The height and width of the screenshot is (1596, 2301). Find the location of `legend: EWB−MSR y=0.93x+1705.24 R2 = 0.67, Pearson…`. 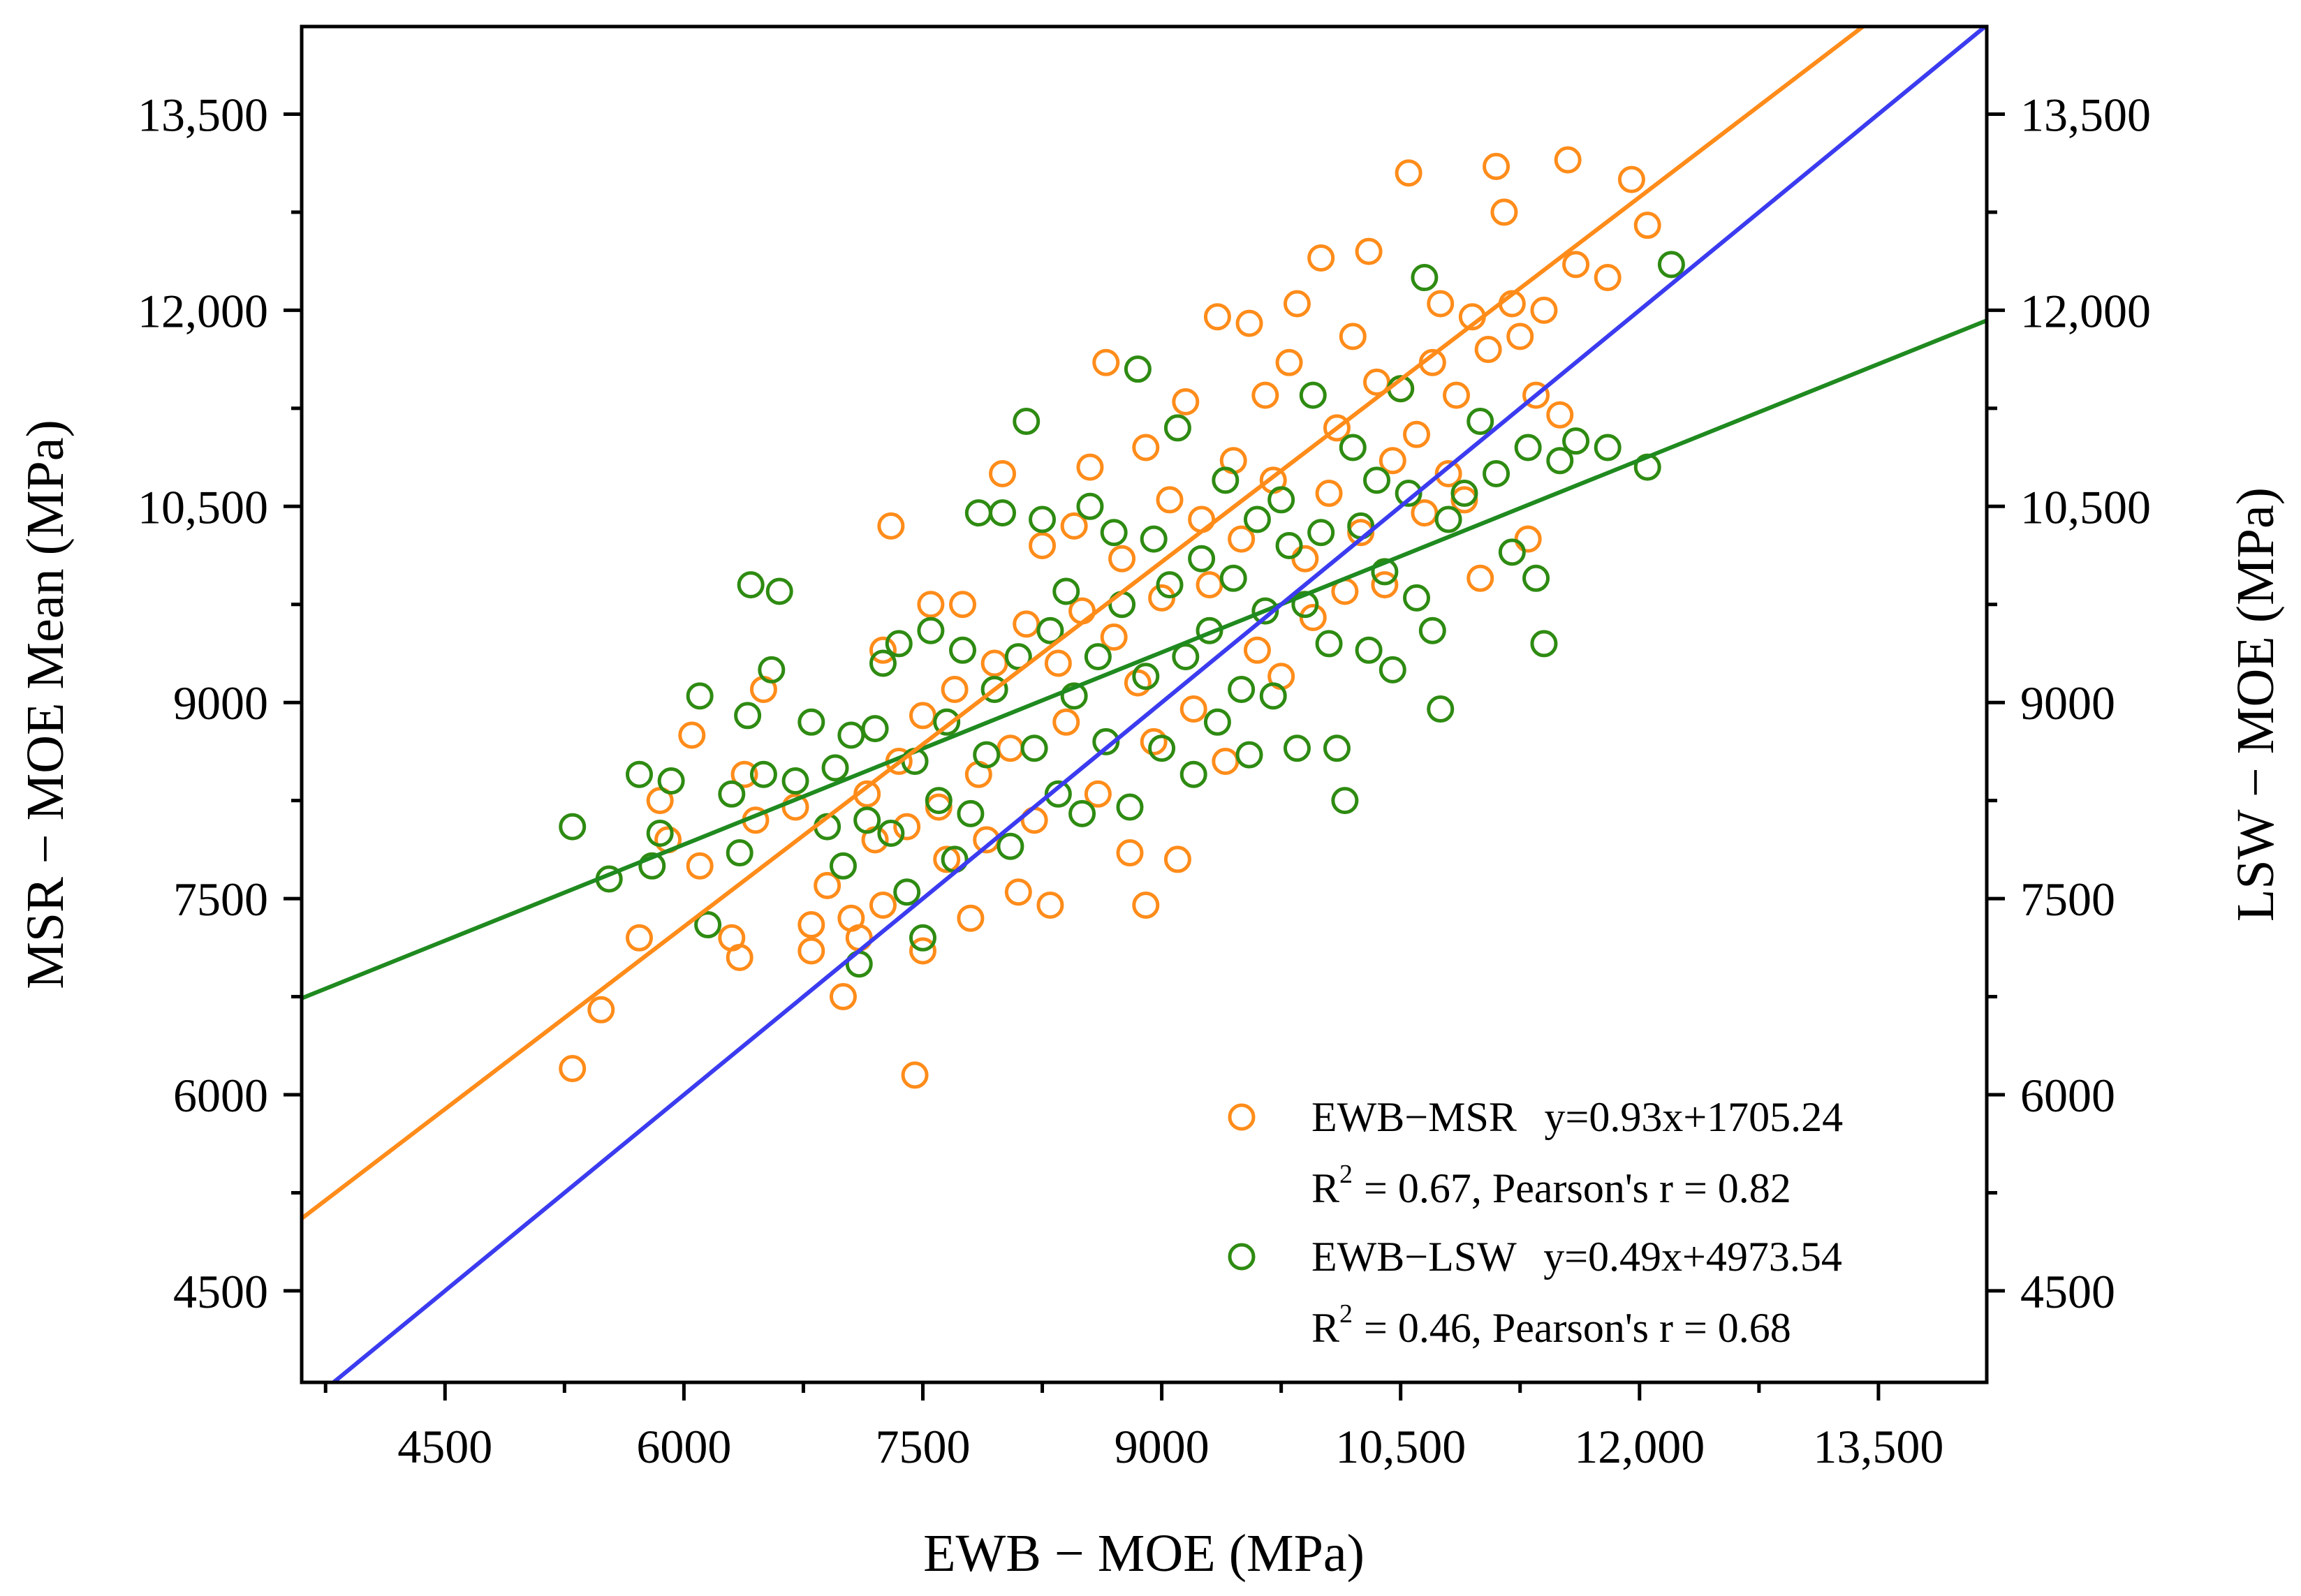

legend: EWB−MSR y=0.93x+1705.24 R2 = 0.67, Pearson… is located at coordinates (1535, 1222).